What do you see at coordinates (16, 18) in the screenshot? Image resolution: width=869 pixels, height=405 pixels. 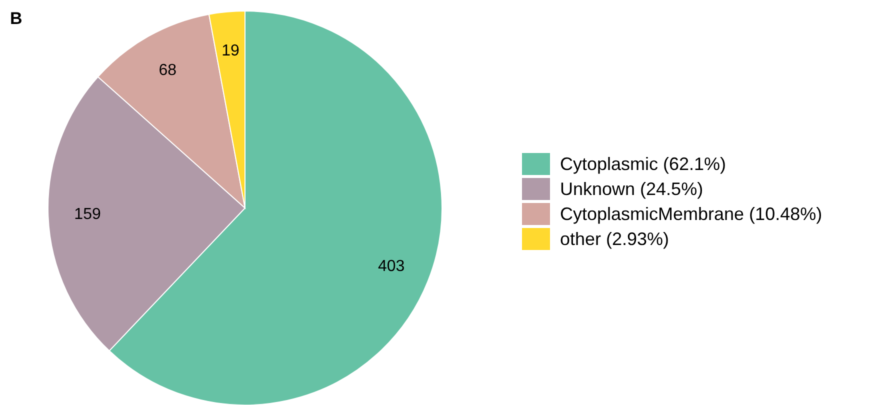 I see `chart-title: B` at bounding box center [16, 18].